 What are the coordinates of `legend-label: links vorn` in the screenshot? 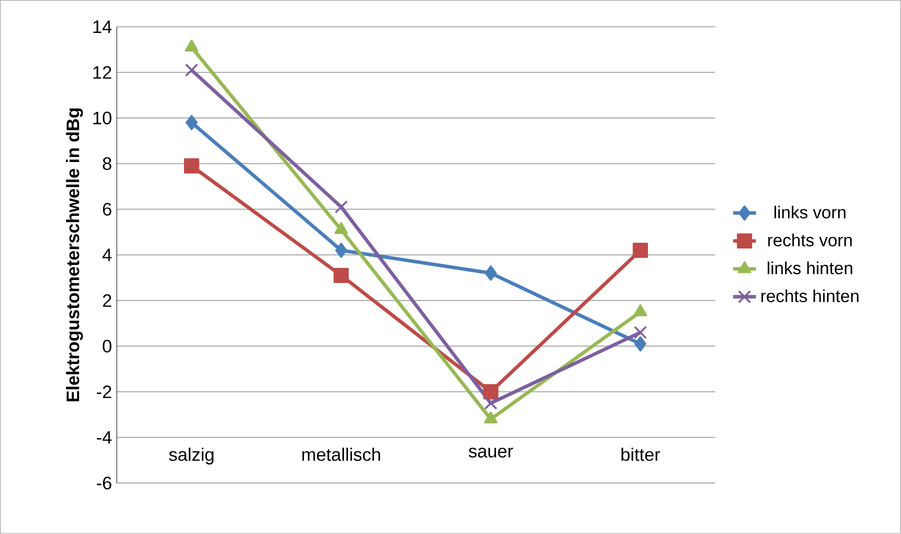 It's located at (810, 212).